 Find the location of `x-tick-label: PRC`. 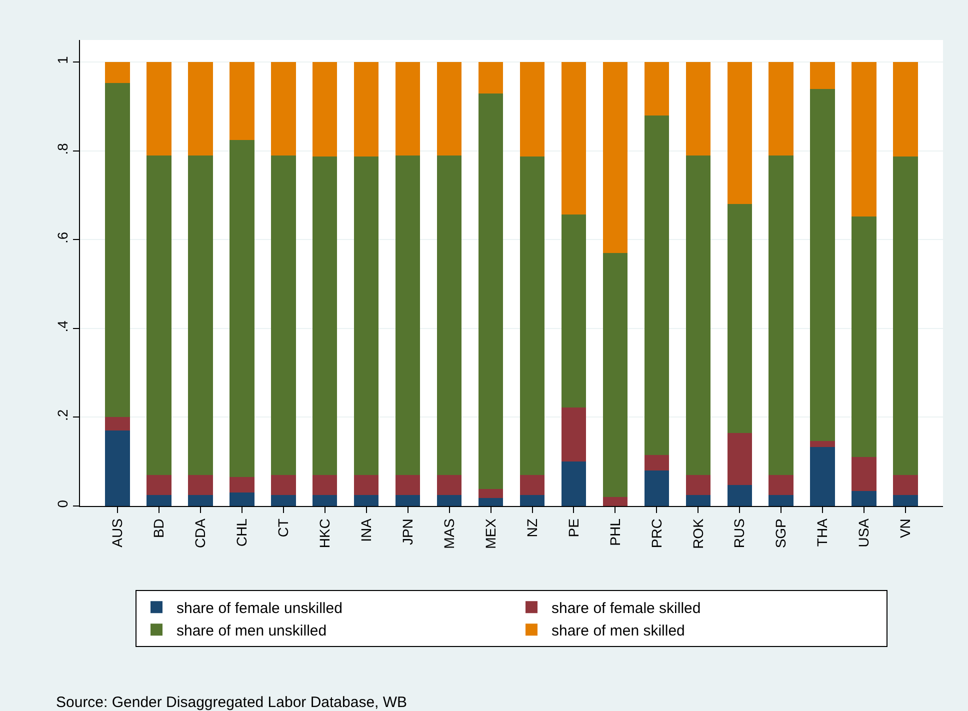

x-tick-label: PRC is located at coordinates (656, 533).